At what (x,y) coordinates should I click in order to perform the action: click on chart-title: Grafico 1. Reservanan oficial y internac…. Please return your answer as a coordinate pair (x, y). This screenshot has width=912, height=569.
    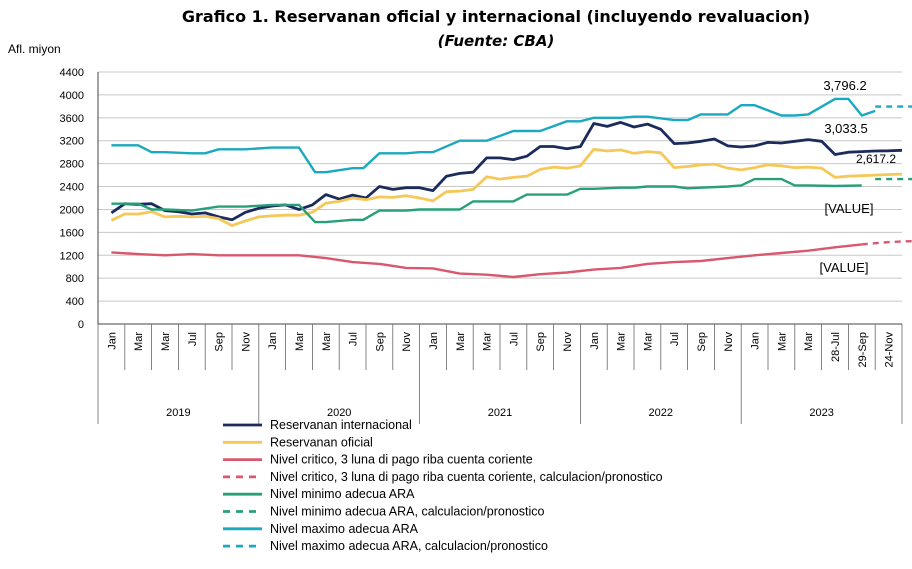
    Looking at the image, I should click on (496, 16).